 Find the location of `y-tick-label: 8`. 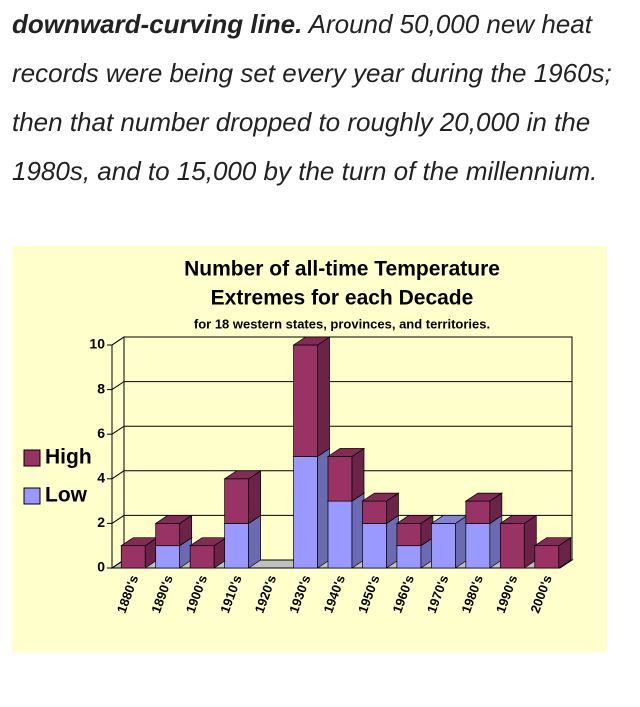

y-tick-label: 8 is located at coordinates (101, 388).